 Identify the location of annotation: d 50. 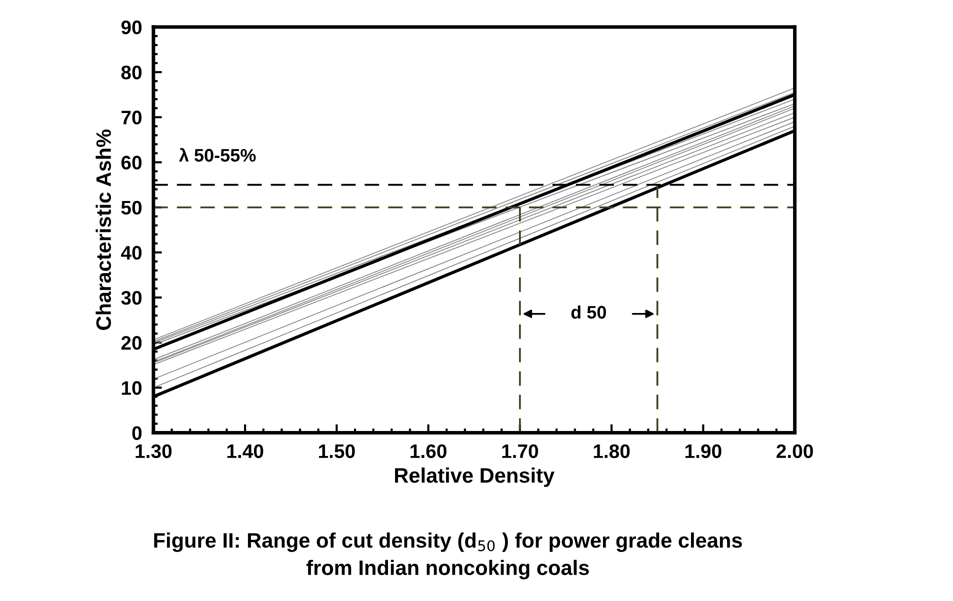
(588, 312).